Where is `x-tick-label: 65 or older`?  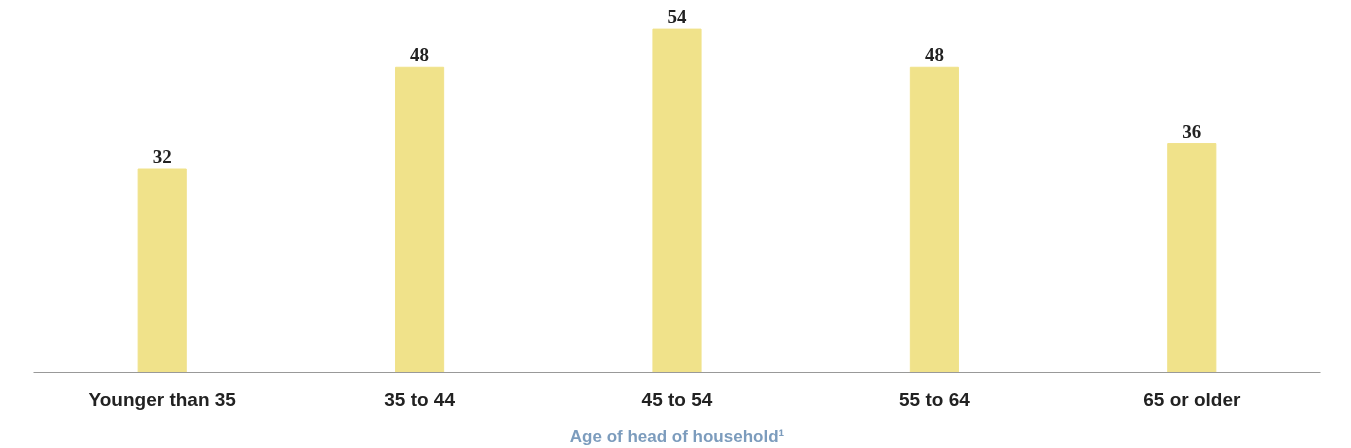 x-tick-label: 65 or older is located at coordinates (1192, 399).